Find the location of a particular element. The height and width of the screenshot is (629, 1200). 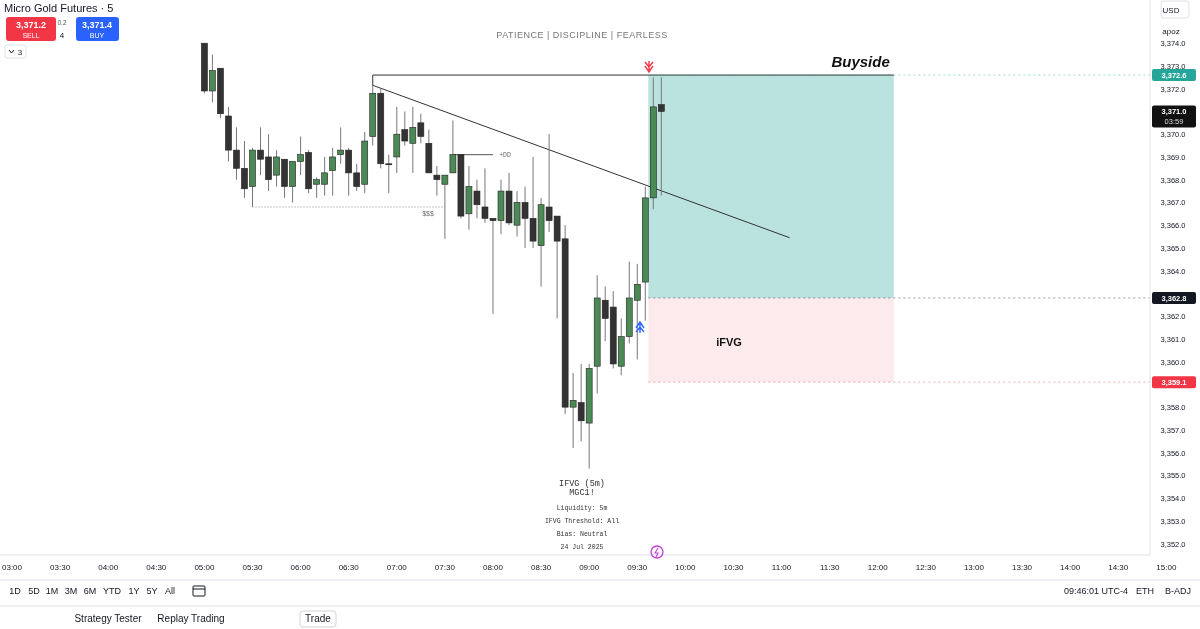

text: All is located at coordinates (170, 591).